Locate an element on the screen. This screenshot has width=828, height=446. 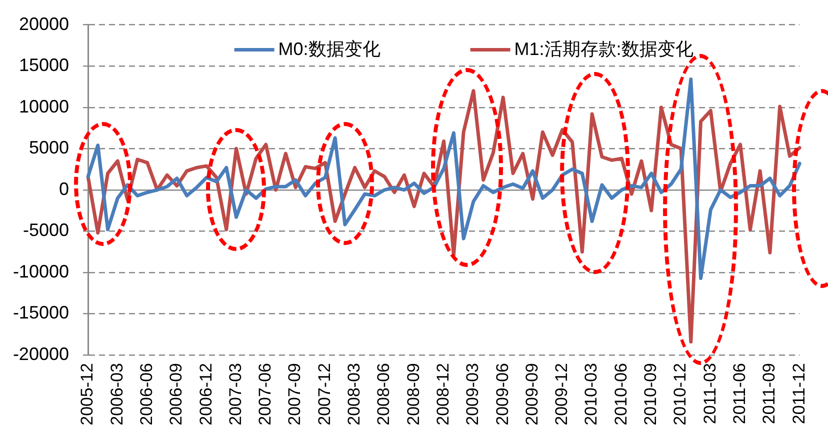
x-tick-label: 2011-06 is located at coordinates (739, 393).